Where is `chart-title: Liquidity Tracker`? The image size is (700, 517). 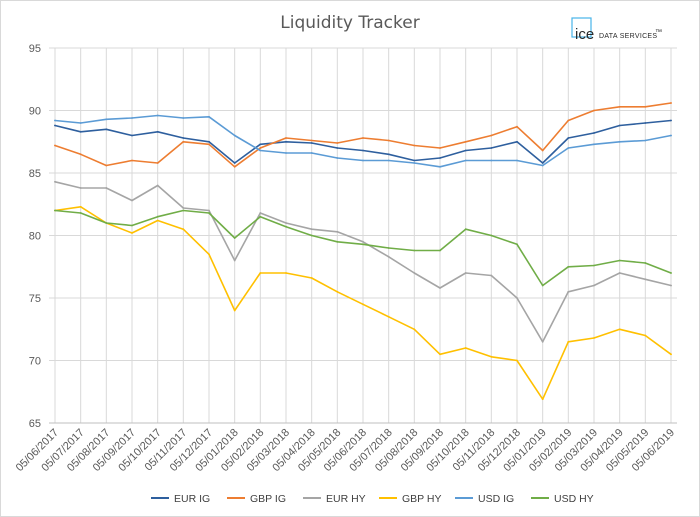 chart-title: Liquidity Tracker is located at coordinates (349, 23).